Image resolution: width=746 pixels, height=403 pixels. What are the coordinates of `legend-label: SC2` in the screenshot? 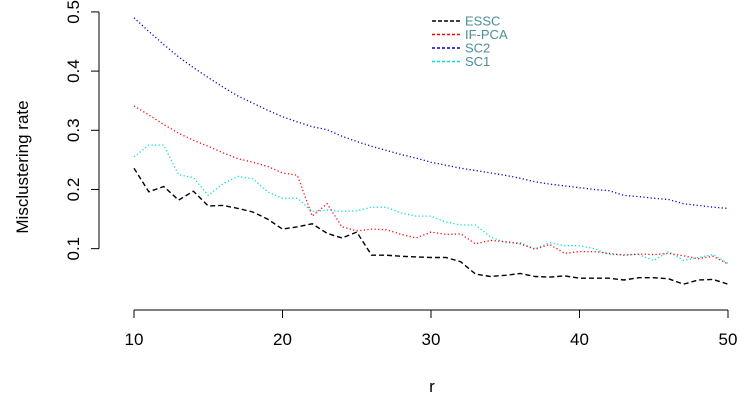 It's located at (477, 48).